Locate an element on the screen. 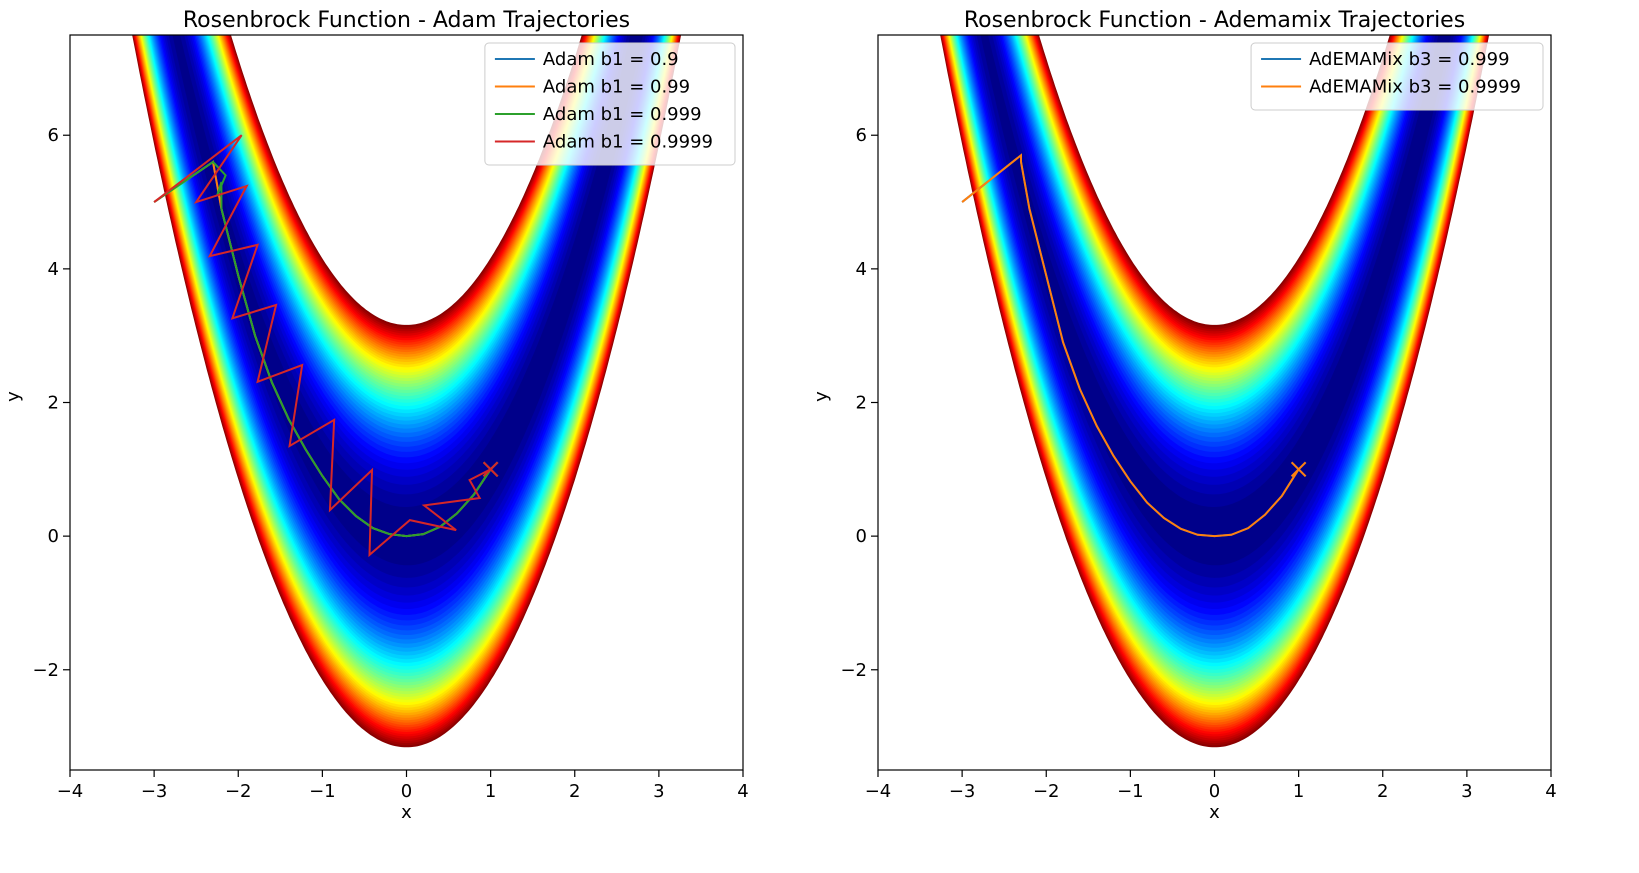  legend: AdEMAMix b3 = 0.999 AdEMAMix b3 = 0.9999 is located at coordinates (1397, 76).